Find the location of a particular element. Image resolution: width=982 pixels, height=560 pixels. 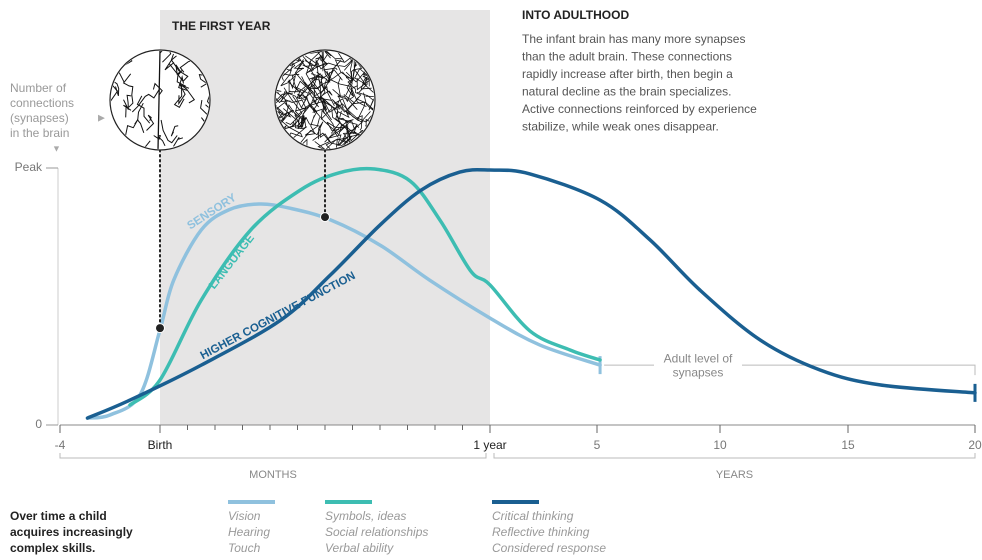

legend-skill: Verbal ability is located at coordinates (359, 548).